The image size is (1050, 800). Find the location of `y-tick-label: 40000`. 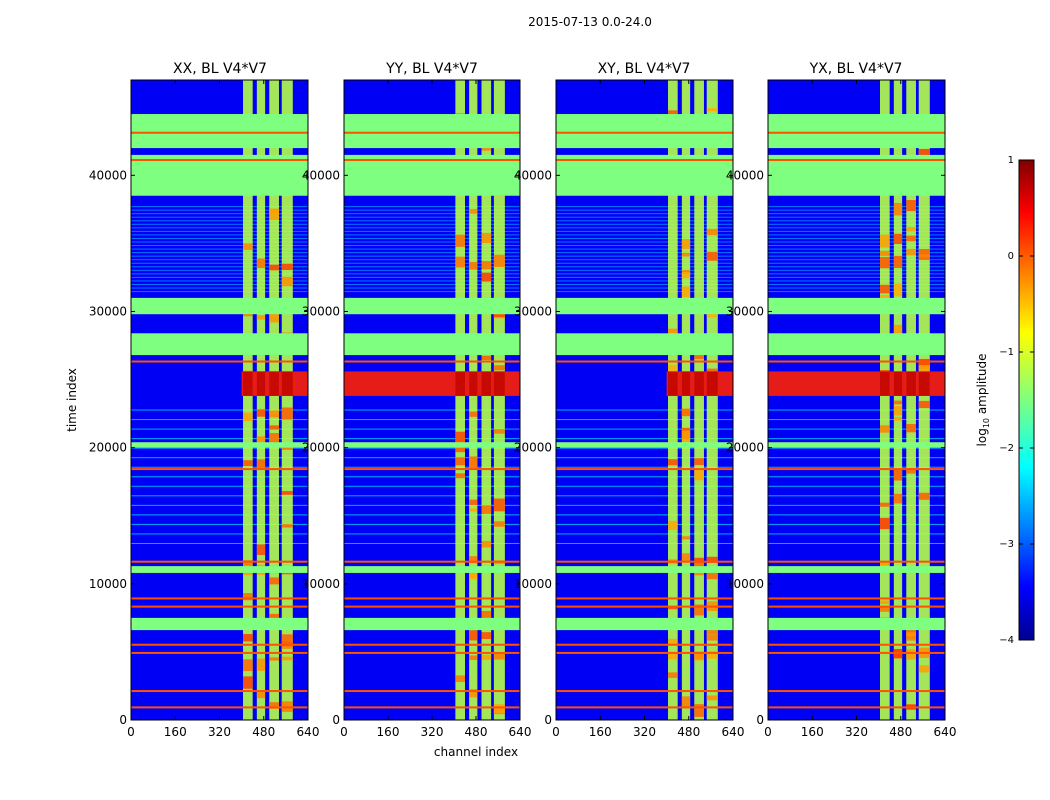

y-tick-label: 40000 is located at coordinates (745, 175).